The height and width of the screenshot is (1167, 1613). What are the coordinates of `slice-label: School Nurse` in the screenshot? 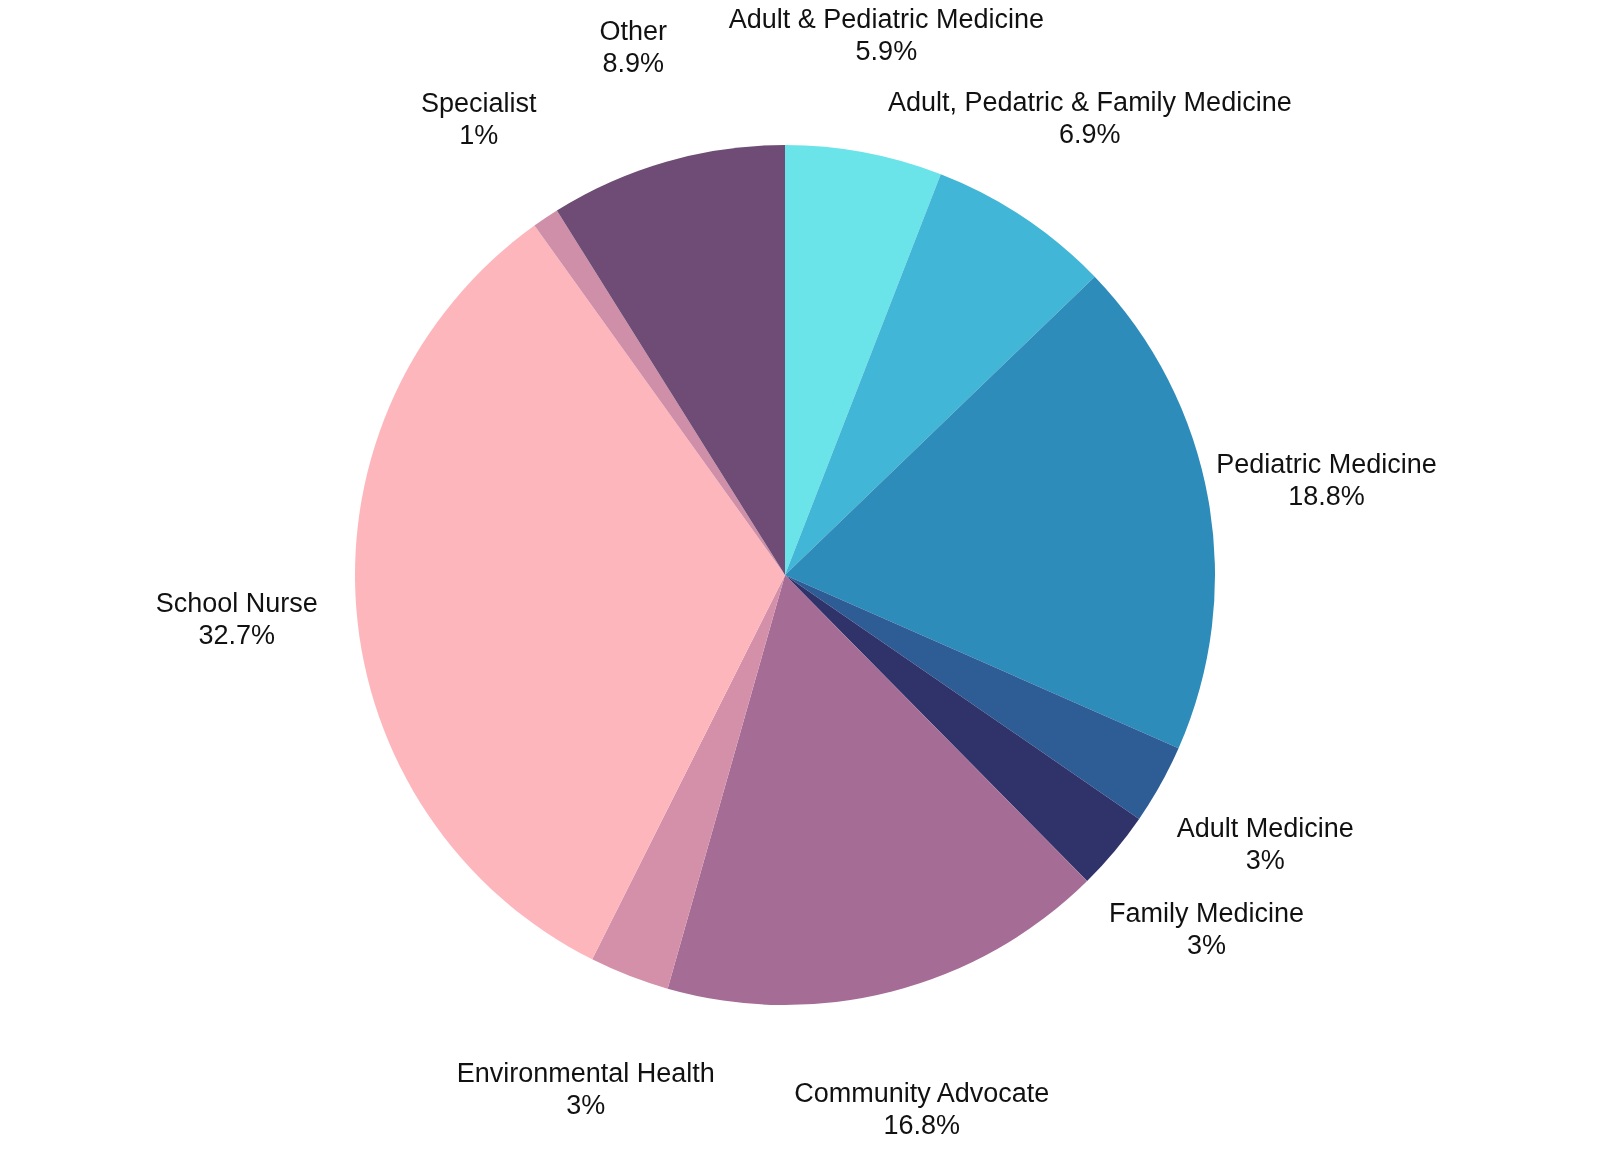 It's located at (236, 603).